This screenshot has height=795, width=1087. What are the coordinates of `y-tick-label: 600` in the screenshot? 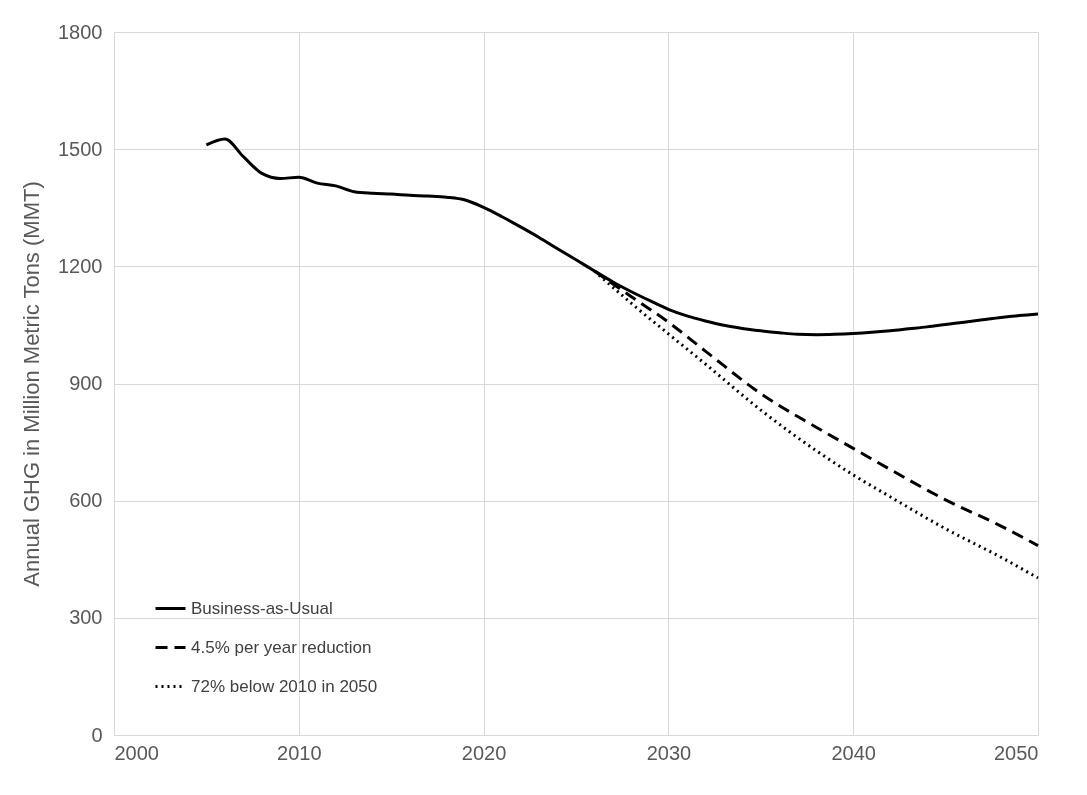 It's located at (86, 500).